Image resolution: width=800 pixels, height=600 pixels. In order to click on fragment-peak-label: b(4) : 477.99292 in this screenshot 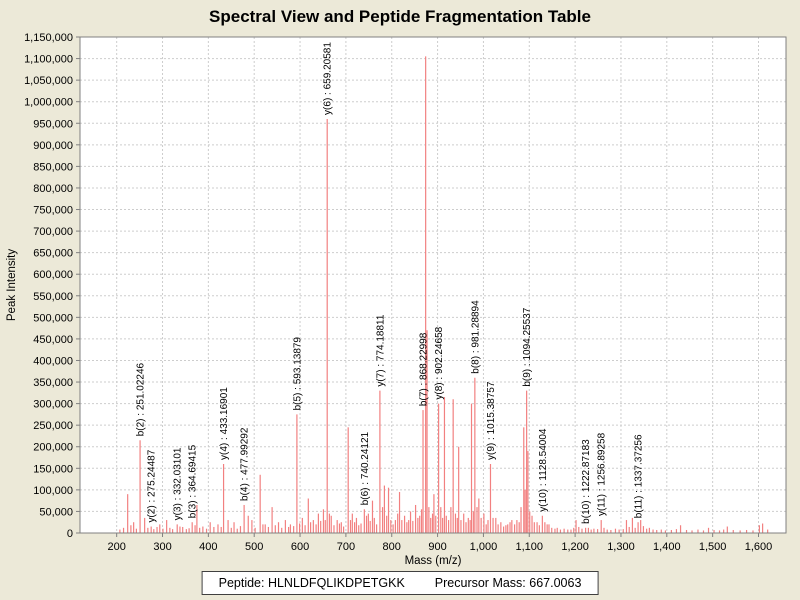, I will do `click(245, 464)`.